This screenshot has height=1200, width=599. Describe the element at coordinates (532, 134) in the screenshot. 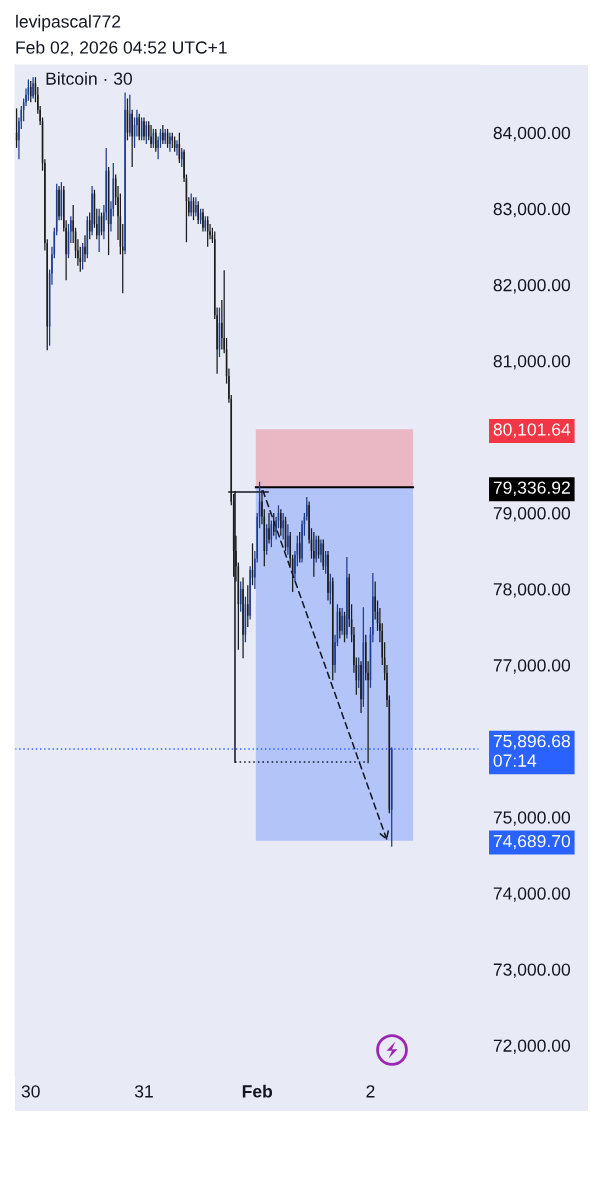

I see `y-tick-label: 84,000.00` at that location.